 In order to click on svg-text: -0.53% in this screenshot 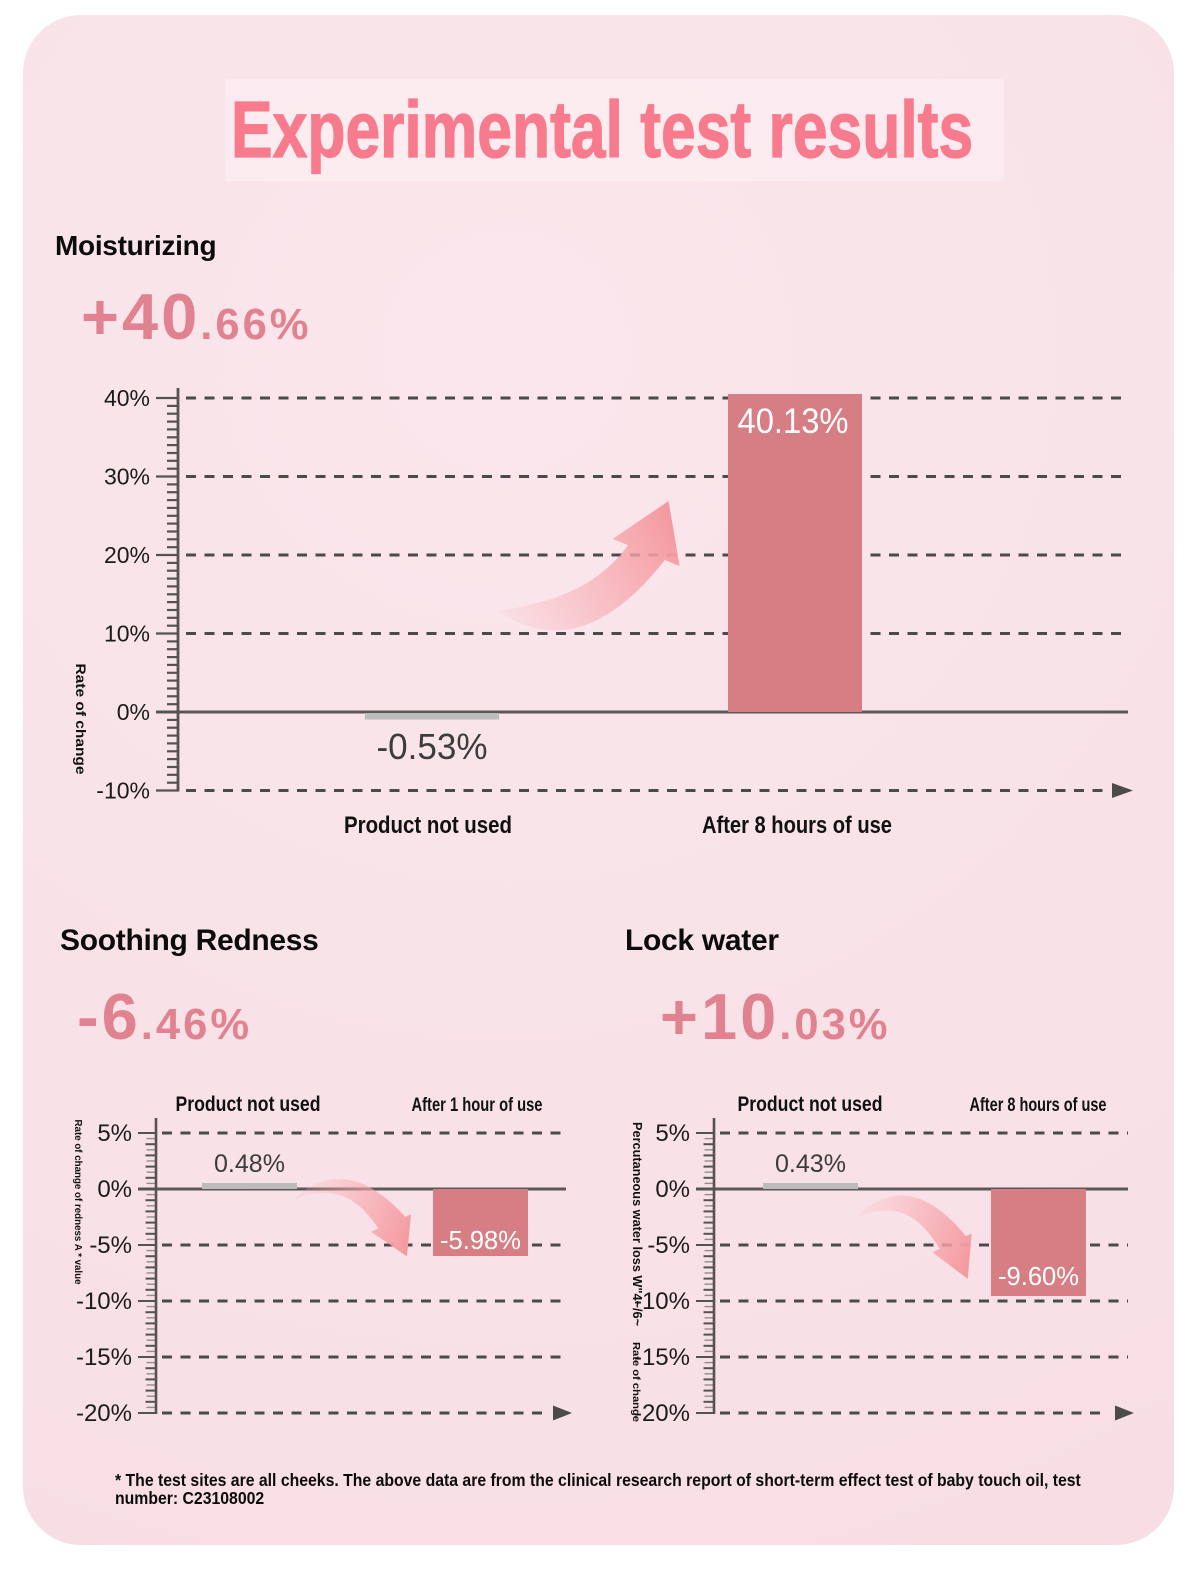, I will do `click(432, 746)`.